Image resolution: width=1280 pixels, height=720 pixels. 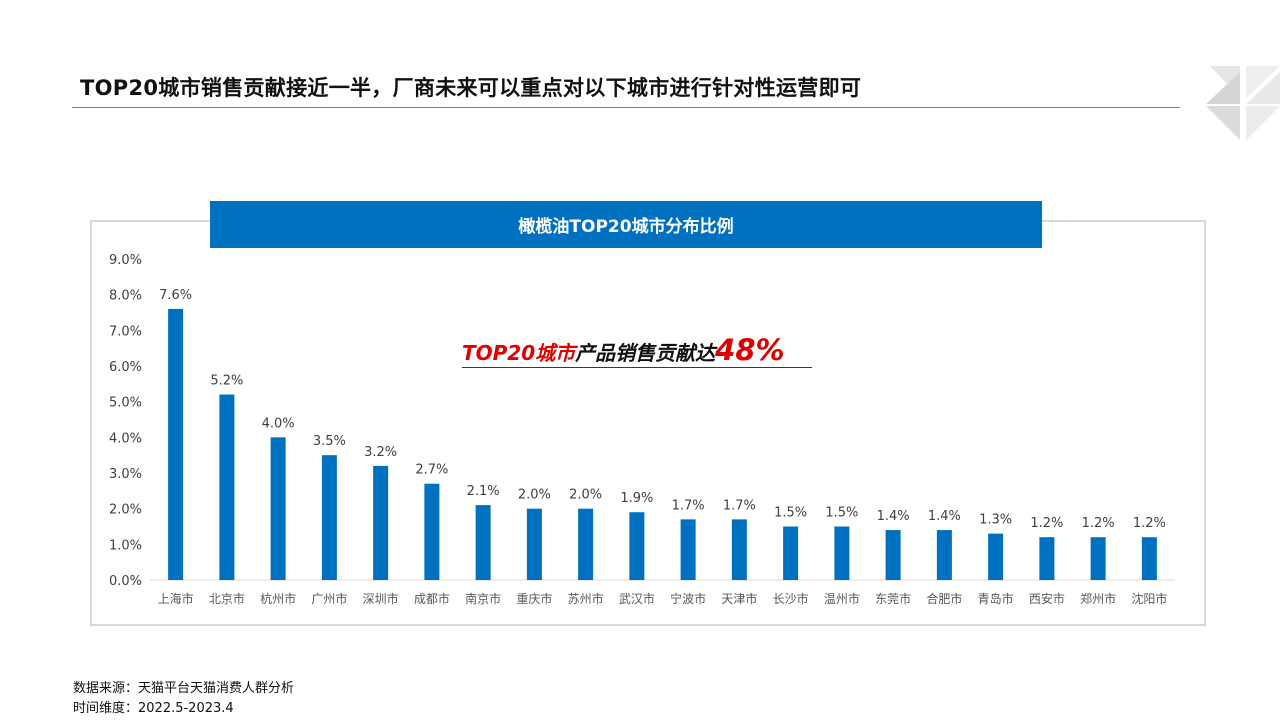 What do you see at coordinates (125, 367) in the screenshot?
I see `y-tick-label: 6.0%` at bounding box center [125, 367].